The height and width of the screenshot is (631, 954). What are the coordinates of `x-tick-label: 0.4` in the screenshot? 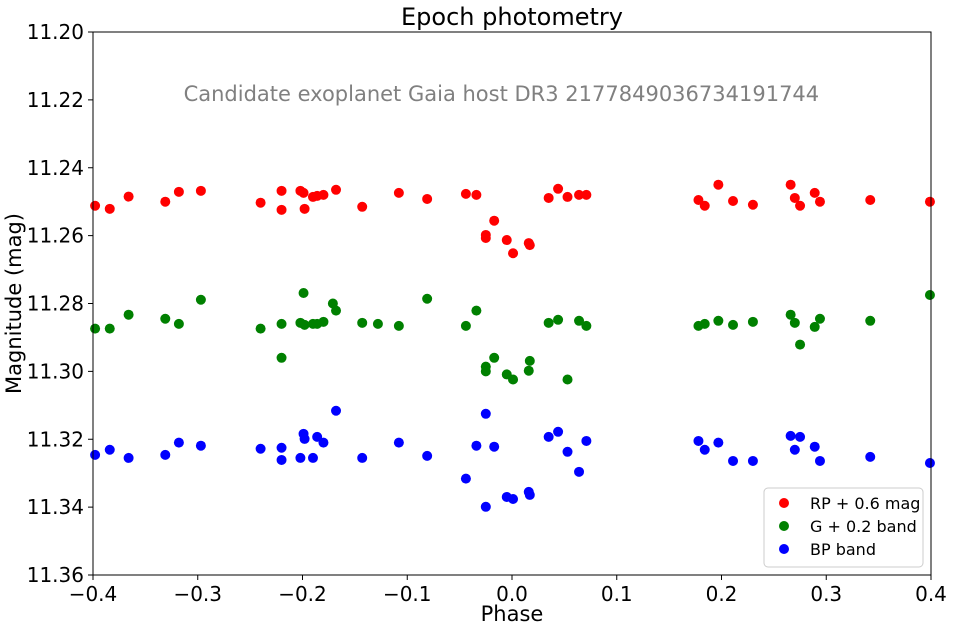 It's located at (931, 594).